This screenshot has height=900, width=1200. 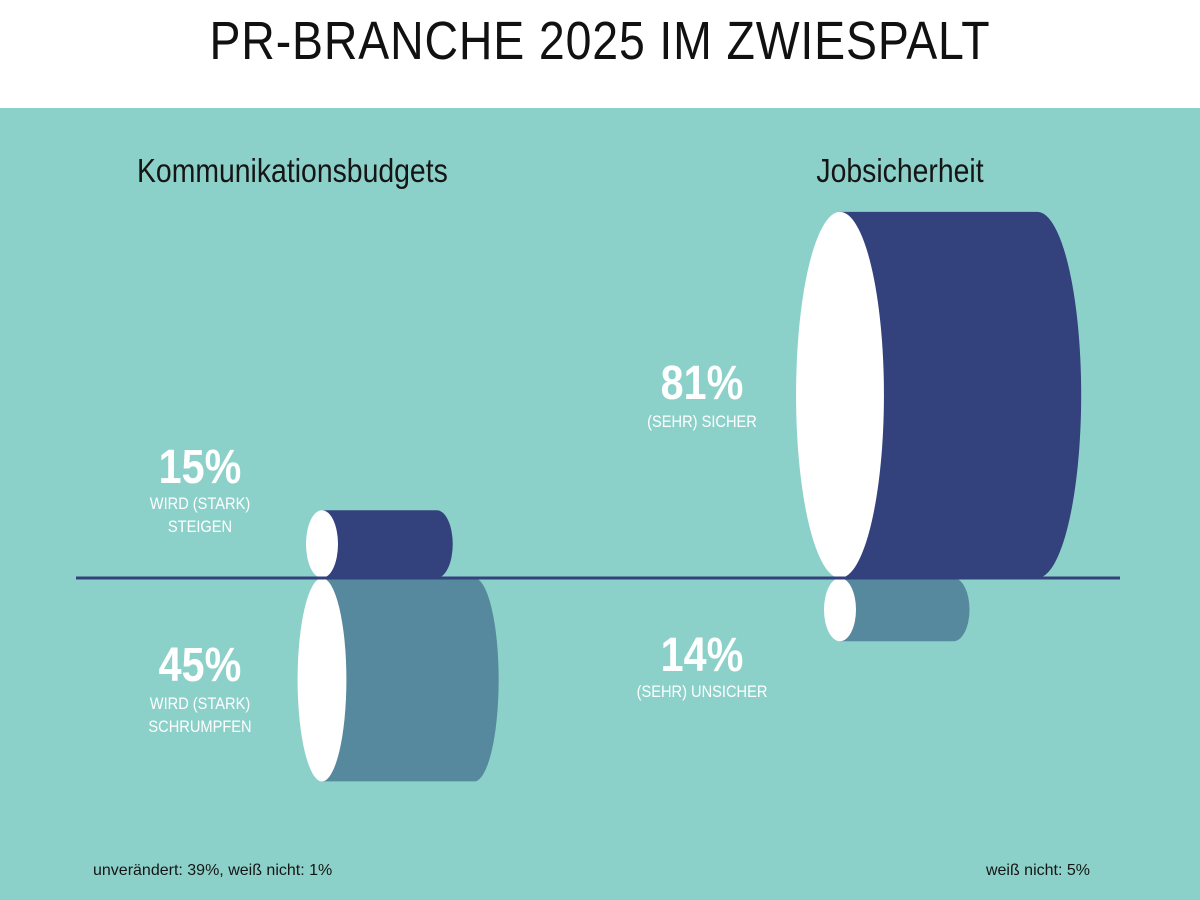 What do you see at coordinates (200, 515) in the screenshot?
I see `category-label-budget-rise: WIRD (STARK) STEIGEN` at bounding box center [200, 515].